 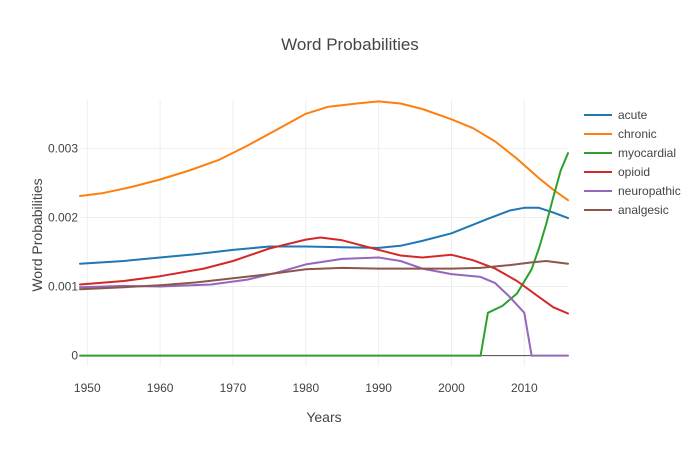 What do you see at coordinates (323, 417) in the screenshot?
I see `x-axis-label: Years` at bounding box center [323, 417].